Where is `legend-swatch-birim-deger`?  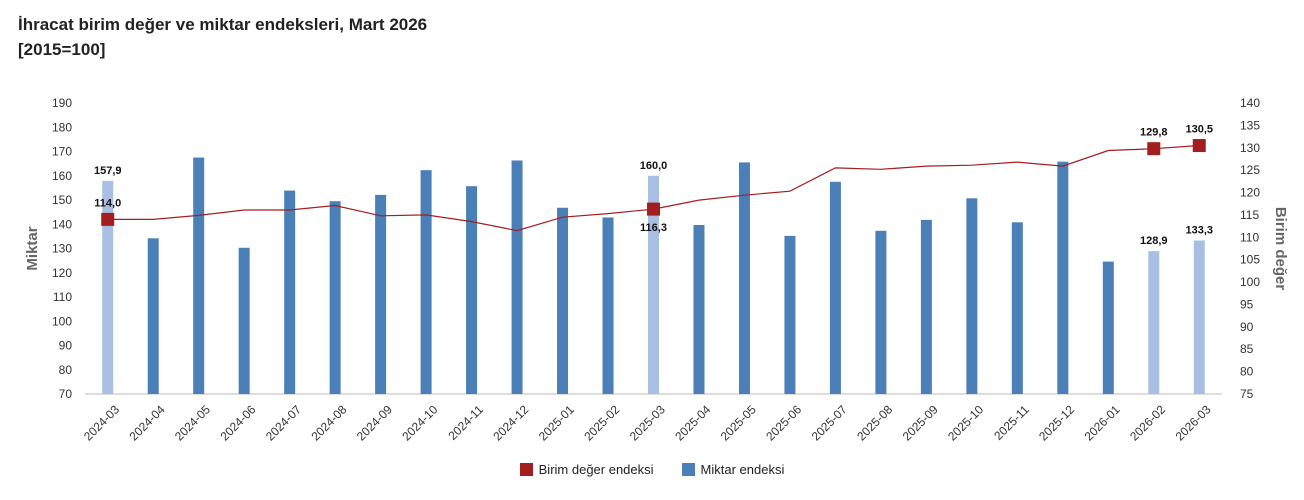
legend-swatch-birim-deger is located at coordinates (526, 469).